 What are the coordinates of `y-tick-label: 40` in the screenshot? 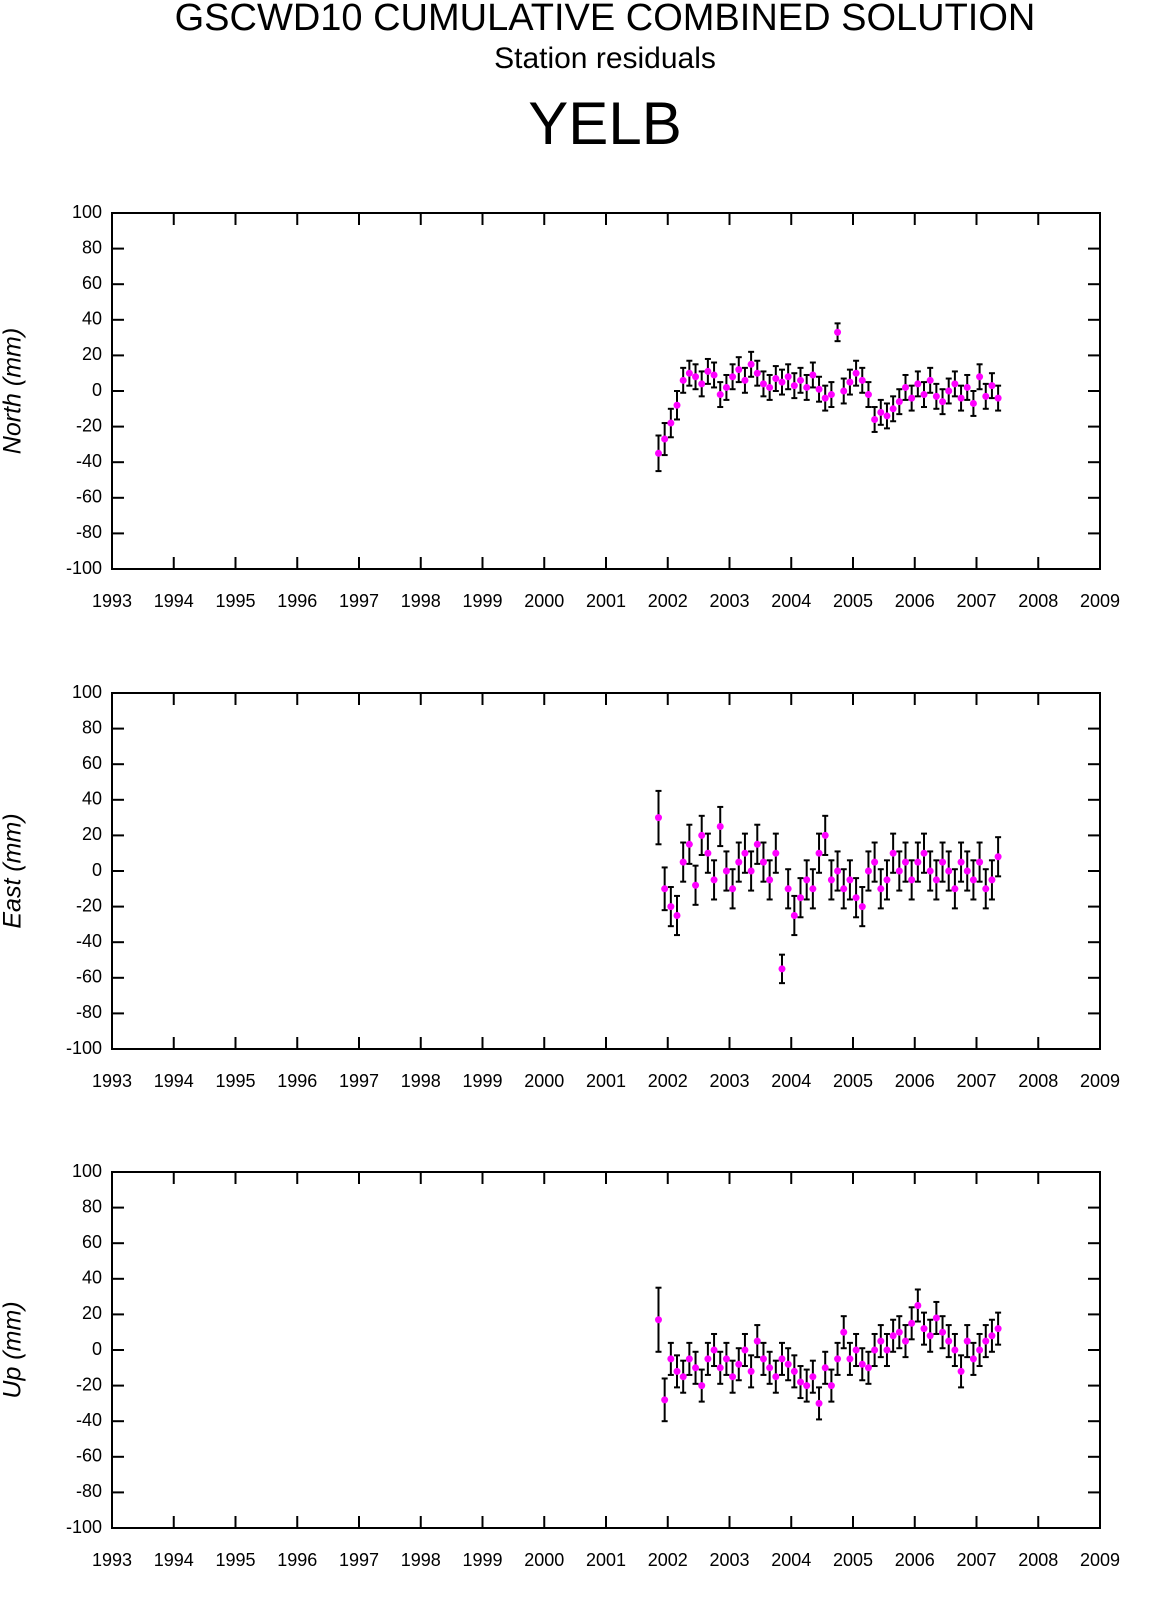 It's located at (92, 1278).